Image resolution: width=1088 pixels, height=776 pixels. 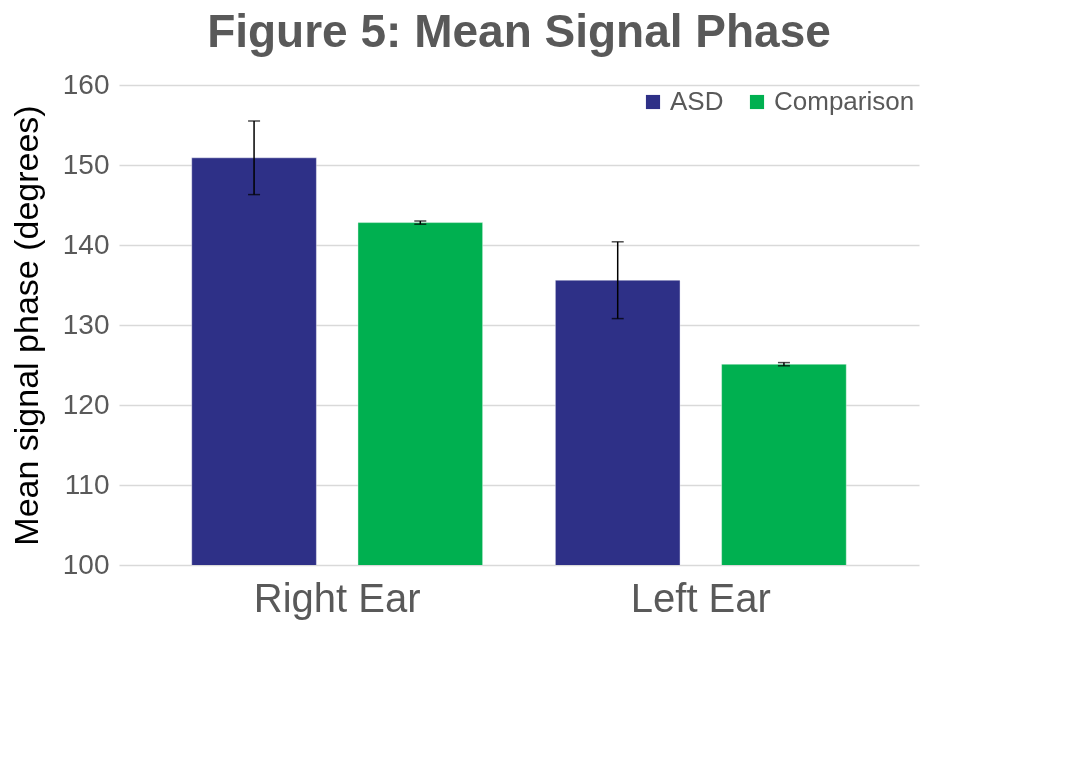 I want to click on x-tick-label: Right Ear, so click(x=337, y=597).